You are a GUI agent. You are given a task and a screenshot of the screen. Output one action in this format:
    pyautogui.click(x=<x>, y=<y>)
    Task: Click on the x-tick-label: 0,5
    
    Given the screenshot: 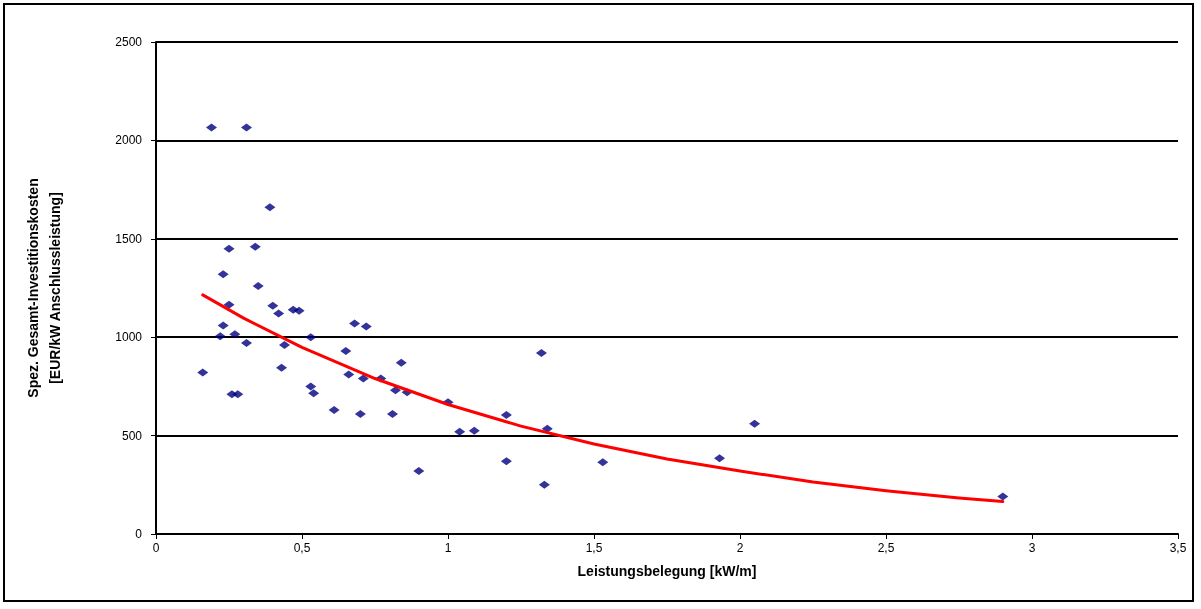 What is the action you would take?
    pyautogui.click(x=302, y=548)
    